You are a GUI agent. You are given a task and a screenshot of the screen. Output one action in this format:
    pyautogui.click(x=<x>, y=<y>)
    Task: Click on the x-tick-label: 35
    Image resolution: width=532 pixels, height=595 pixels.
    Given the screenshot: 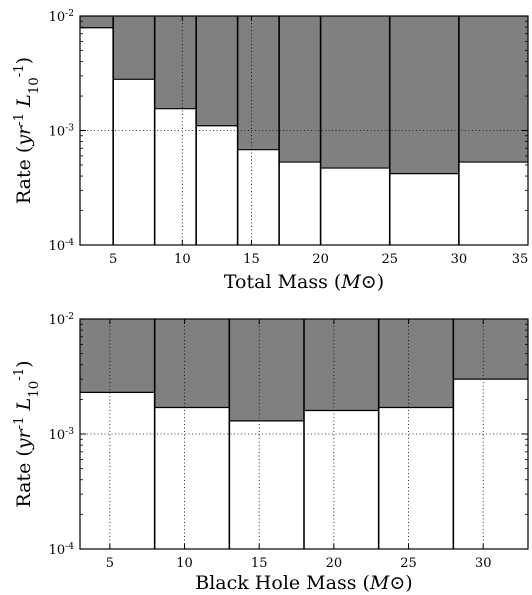 What is the action you would take?
    pyautogui.click(x=520, y=259)
    